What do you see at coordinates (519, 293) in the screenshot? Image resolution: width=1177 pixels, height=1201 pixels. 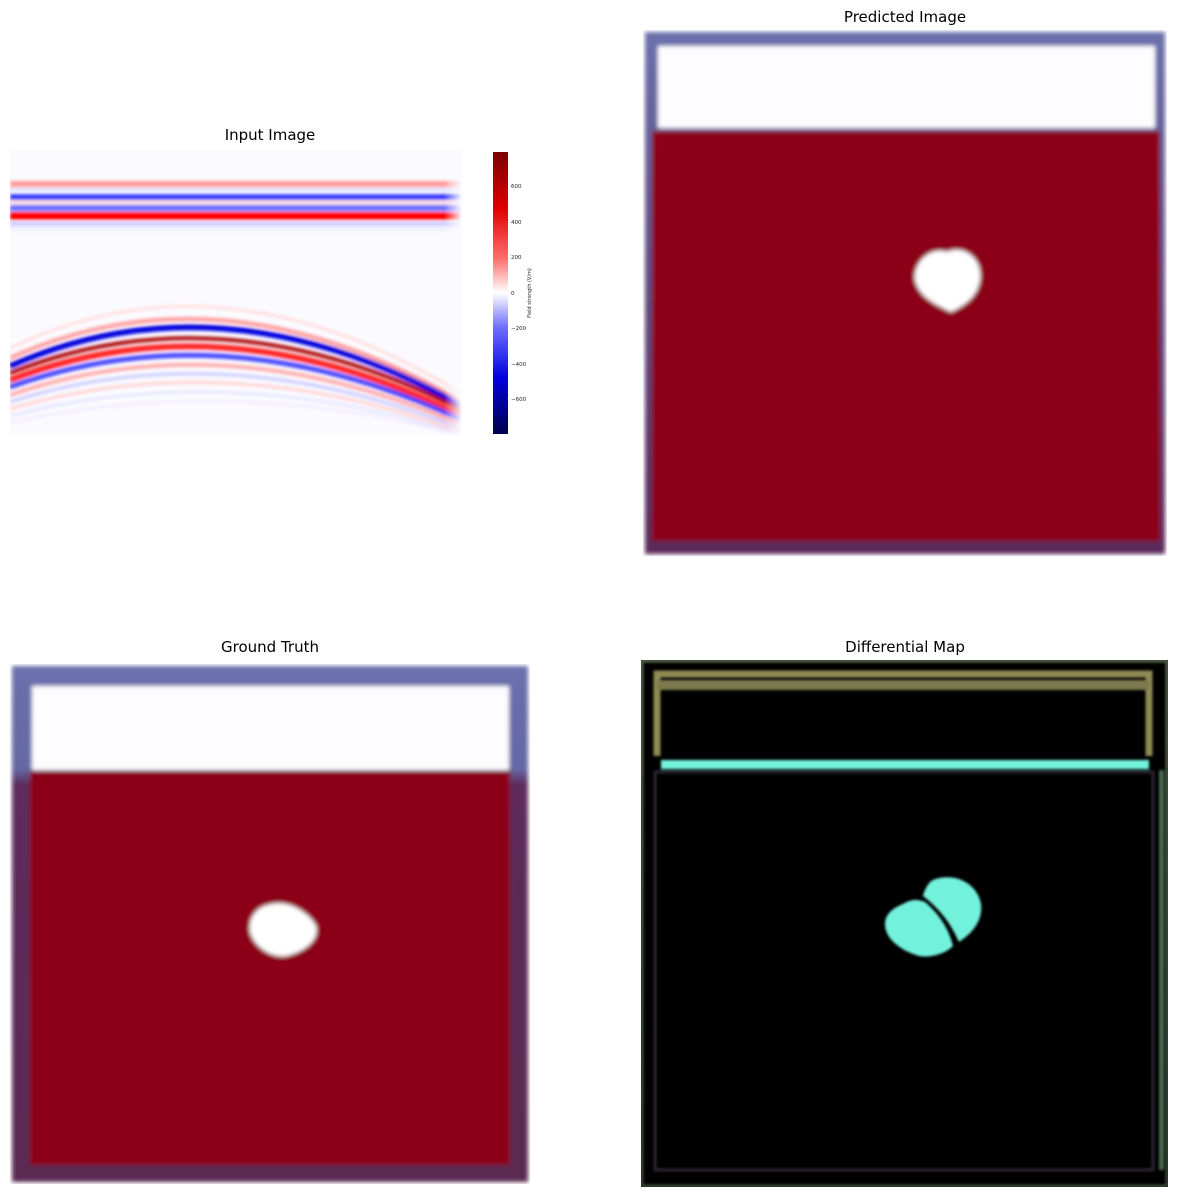 I see `colorbar-ticks: 600 400 200 0 −200 −400 −600` at bounding box center [519, 293].